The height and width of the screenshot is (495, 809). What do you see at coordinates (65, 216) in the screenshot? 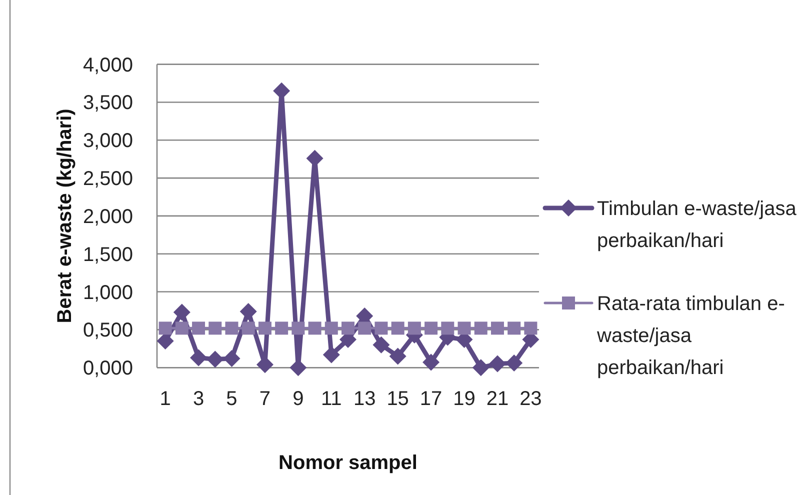
I see `y-axis-title: Berat e-waste (kg/hari)` at bounding box center [65, 216].